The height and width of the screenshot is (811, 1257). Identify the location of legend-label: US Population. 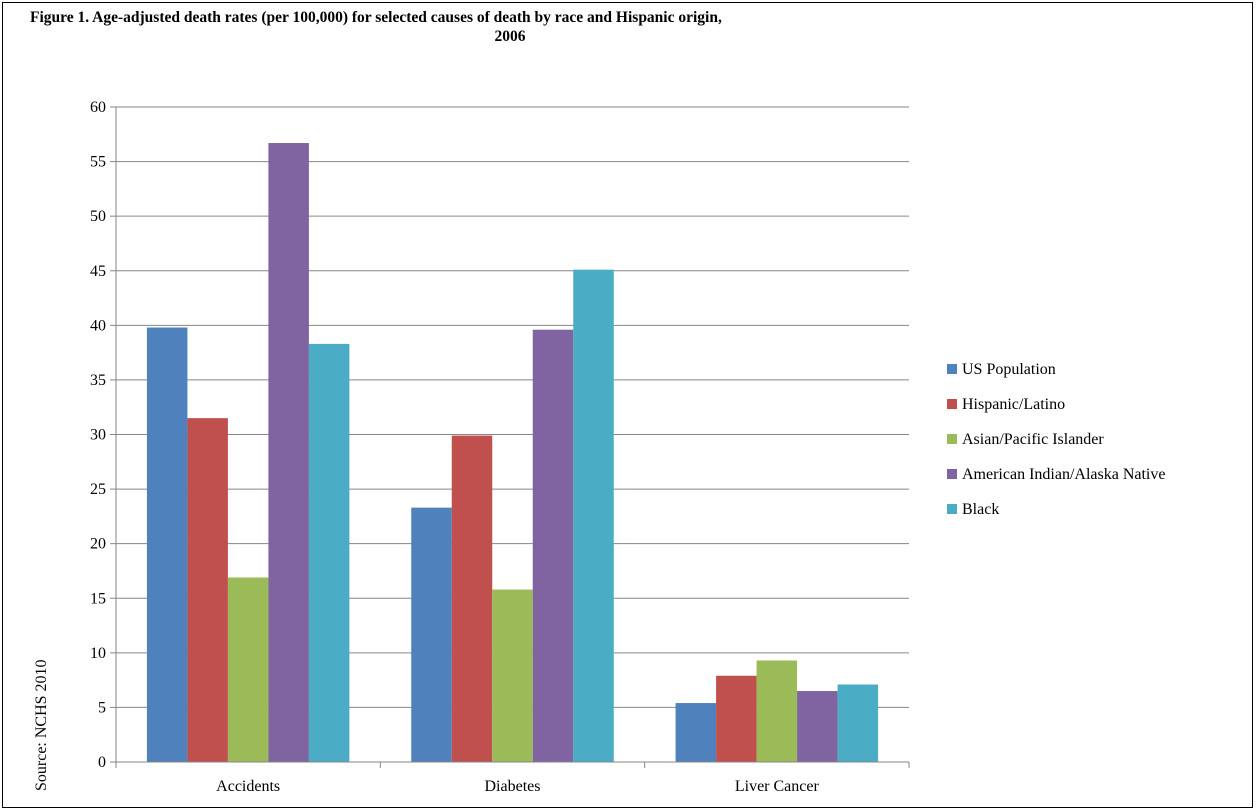
(1009, 369).